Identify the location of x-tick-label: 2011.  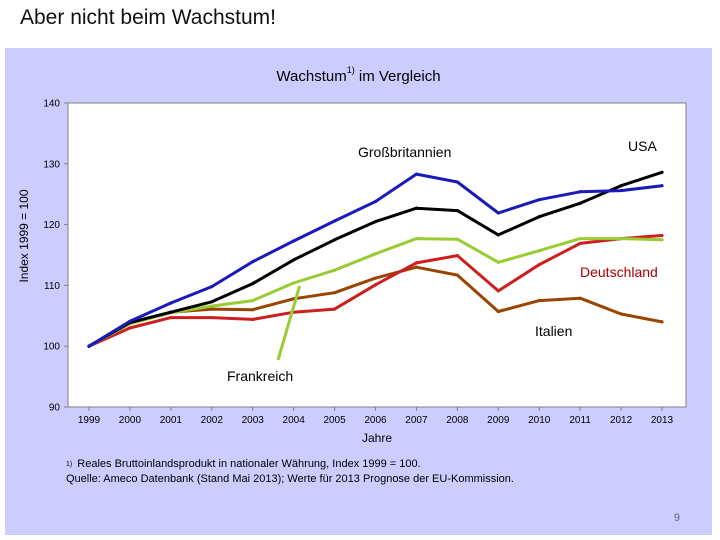
(580, 420).